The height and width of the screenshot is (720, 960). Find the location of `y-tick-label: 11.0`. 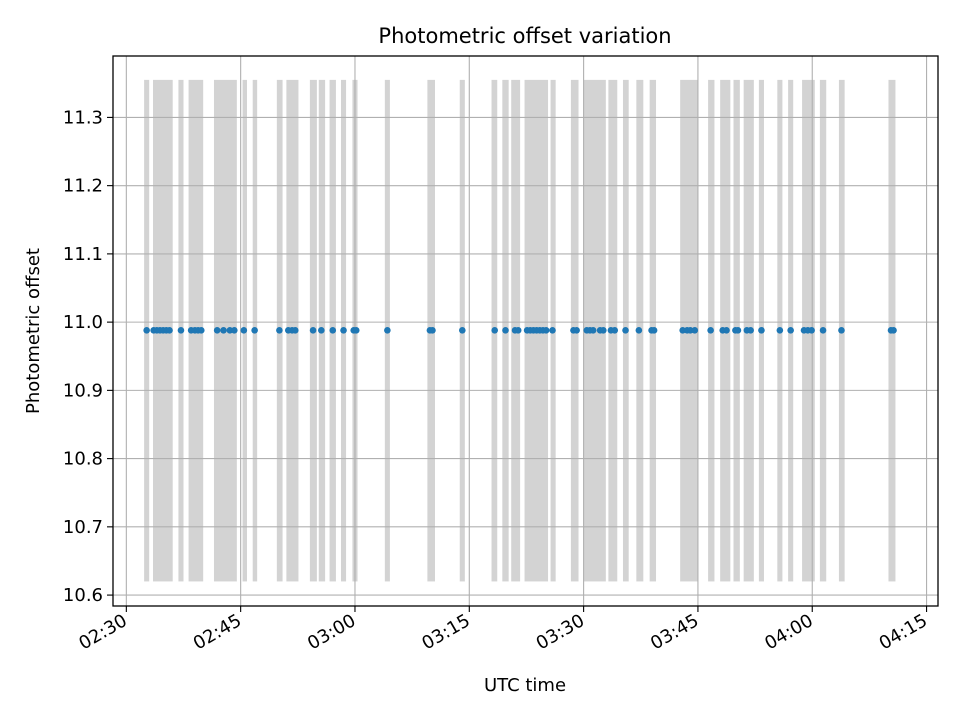

y-tick-label: 11.0 is located at coordinates (83, 322).